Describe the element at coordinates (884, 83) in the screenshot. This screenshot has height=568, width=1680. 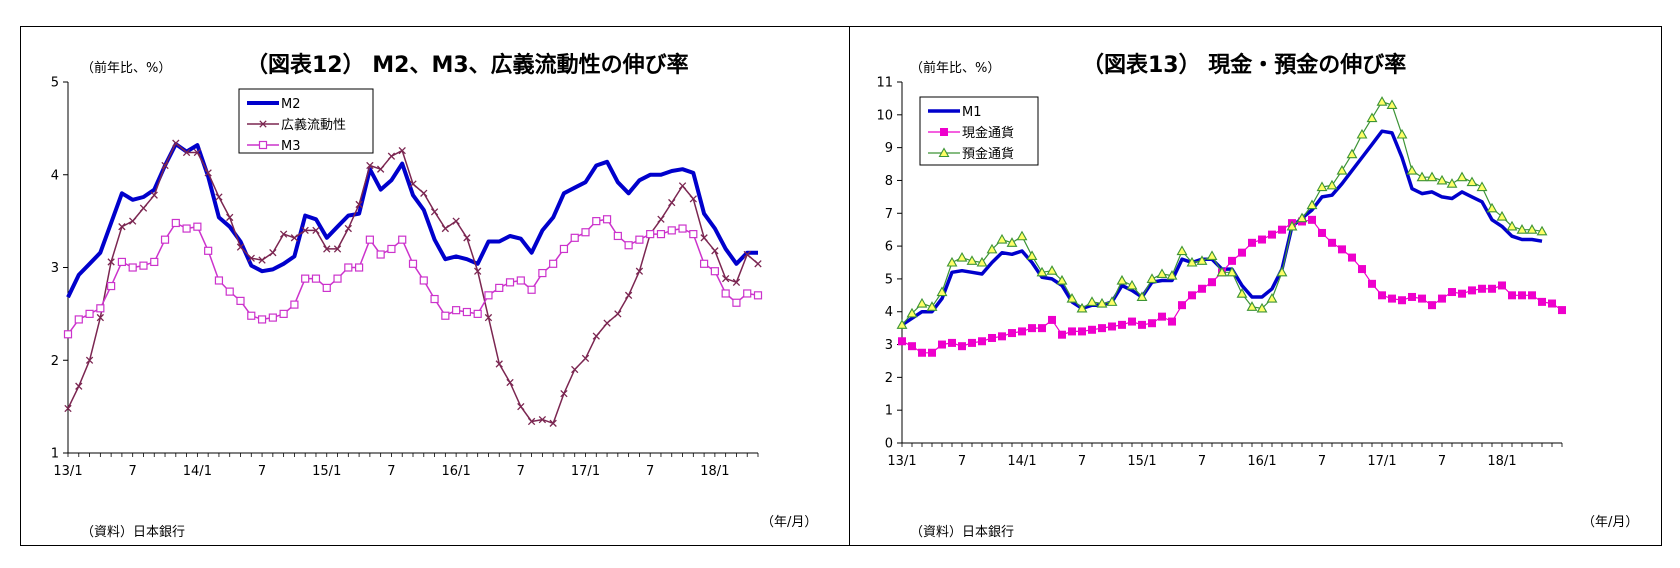
I see `y-tick-label: 11` at that location.